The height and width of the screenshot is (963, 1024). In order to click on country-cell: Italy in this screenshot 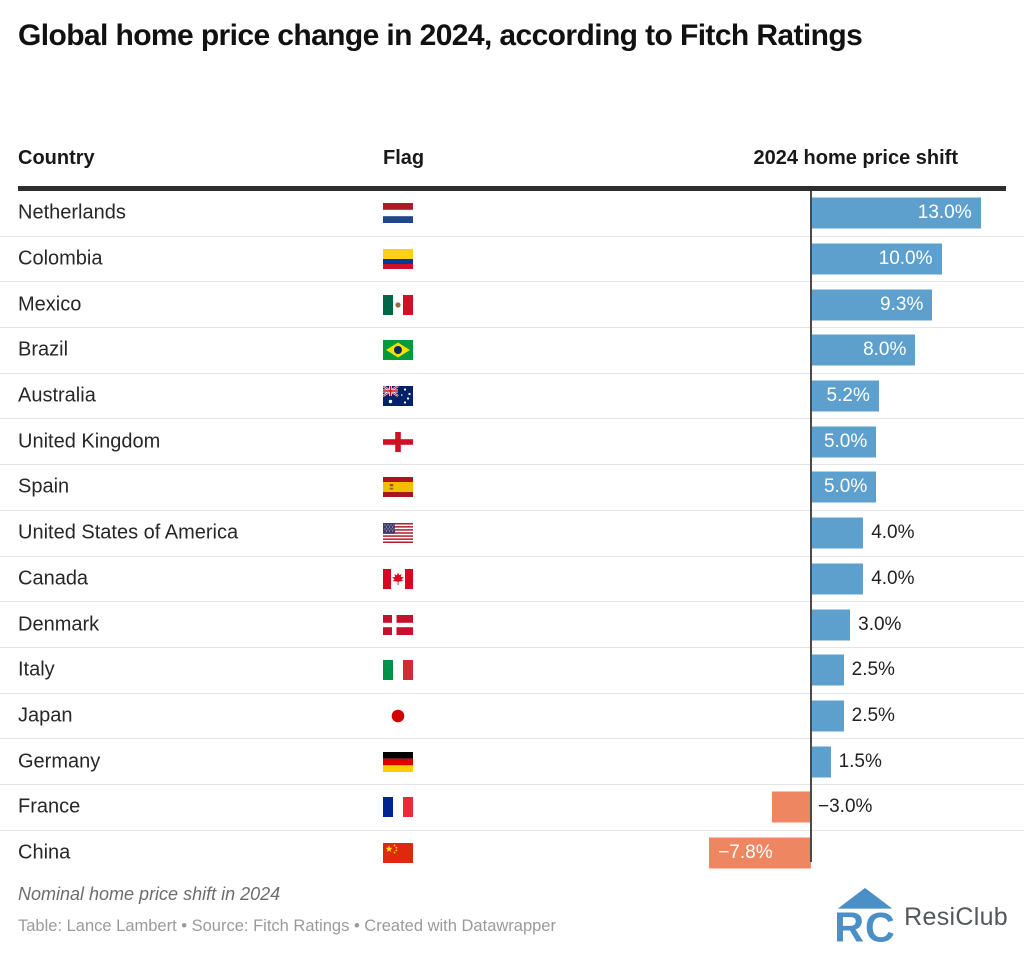, I will do `click(36, 669)`.